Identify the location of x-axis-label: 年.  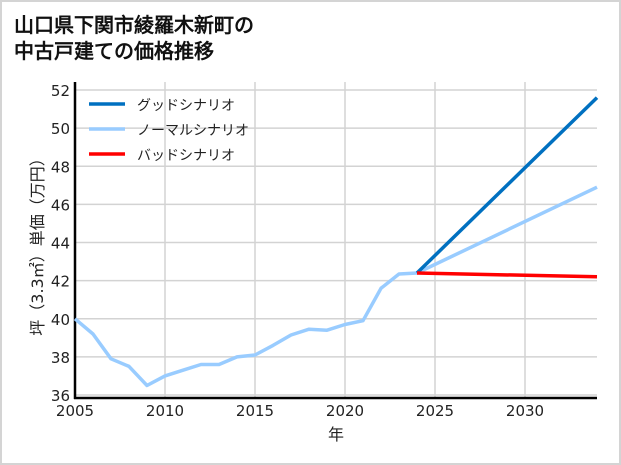
(336, 434).